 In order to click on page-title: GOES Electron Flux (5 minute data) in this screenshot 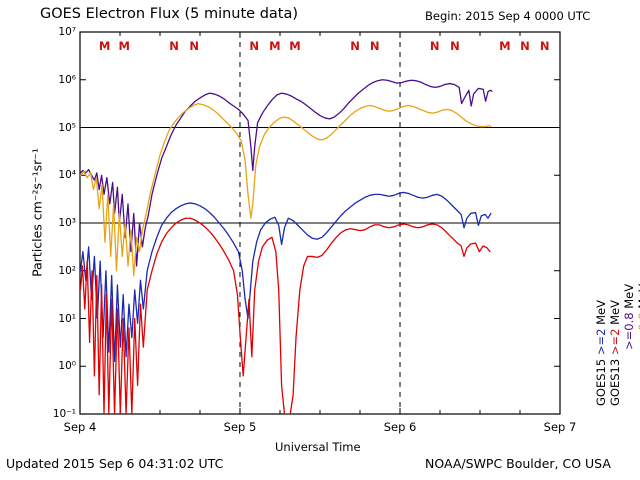, I will do `click(169, 14)`.